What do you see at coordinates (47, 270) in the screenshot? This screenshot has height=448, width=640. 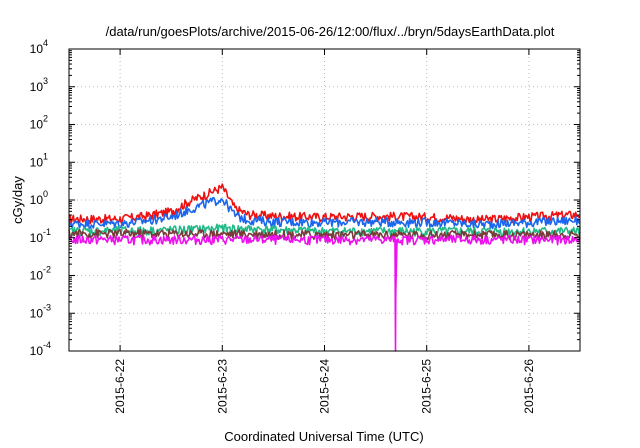 I see `y-tick-exponent: -2` at bounding box center [47, 270].